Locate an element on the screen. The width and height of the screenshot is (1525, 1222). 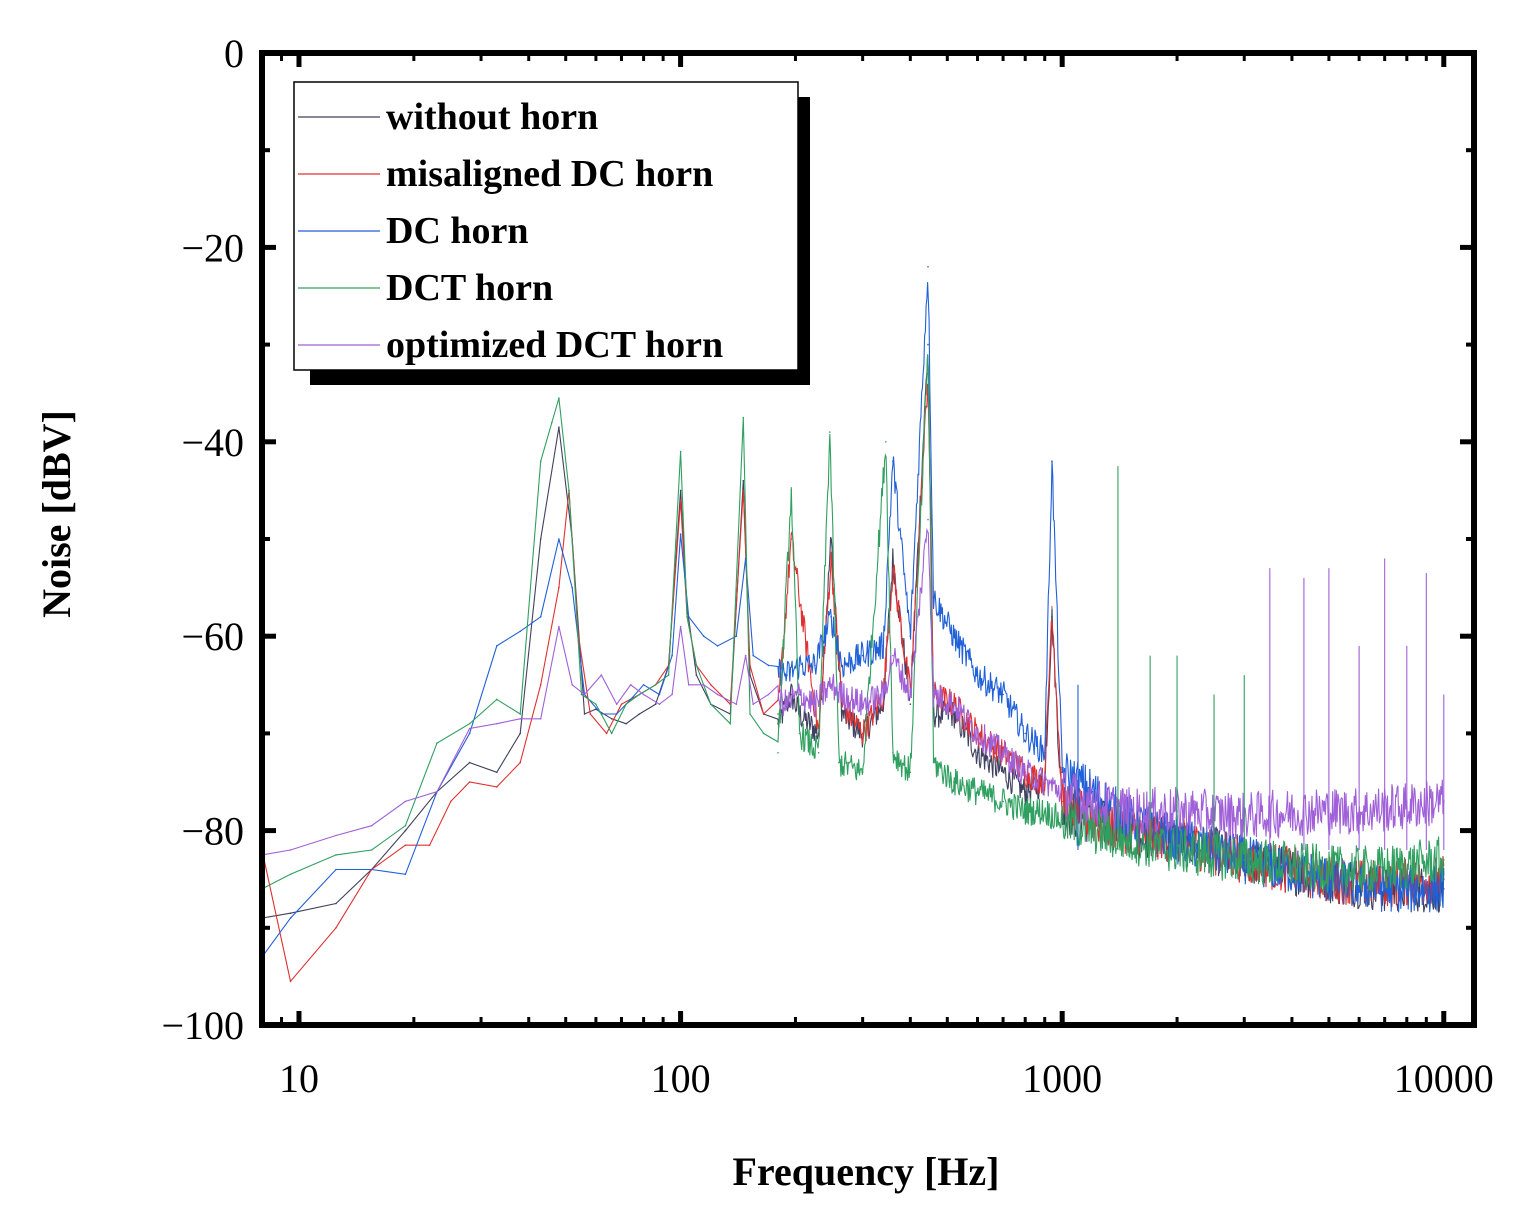
y-axis-title: Noise [dBV] is located at coordinates (56, 514).